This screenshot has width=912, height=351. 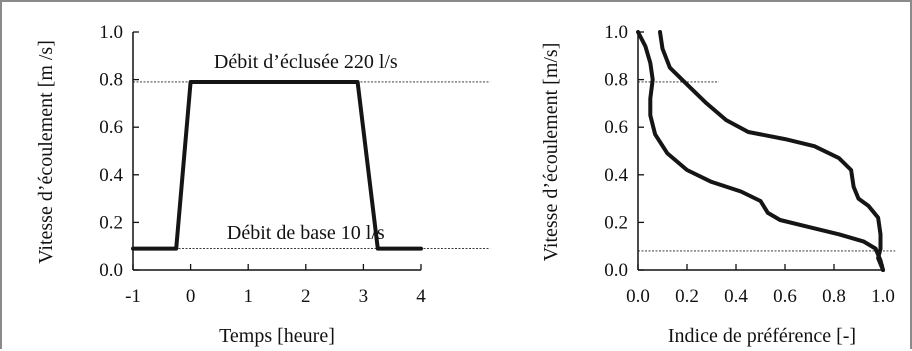 I want to click on x-tick-label: 2, so click(x=306, y=296).